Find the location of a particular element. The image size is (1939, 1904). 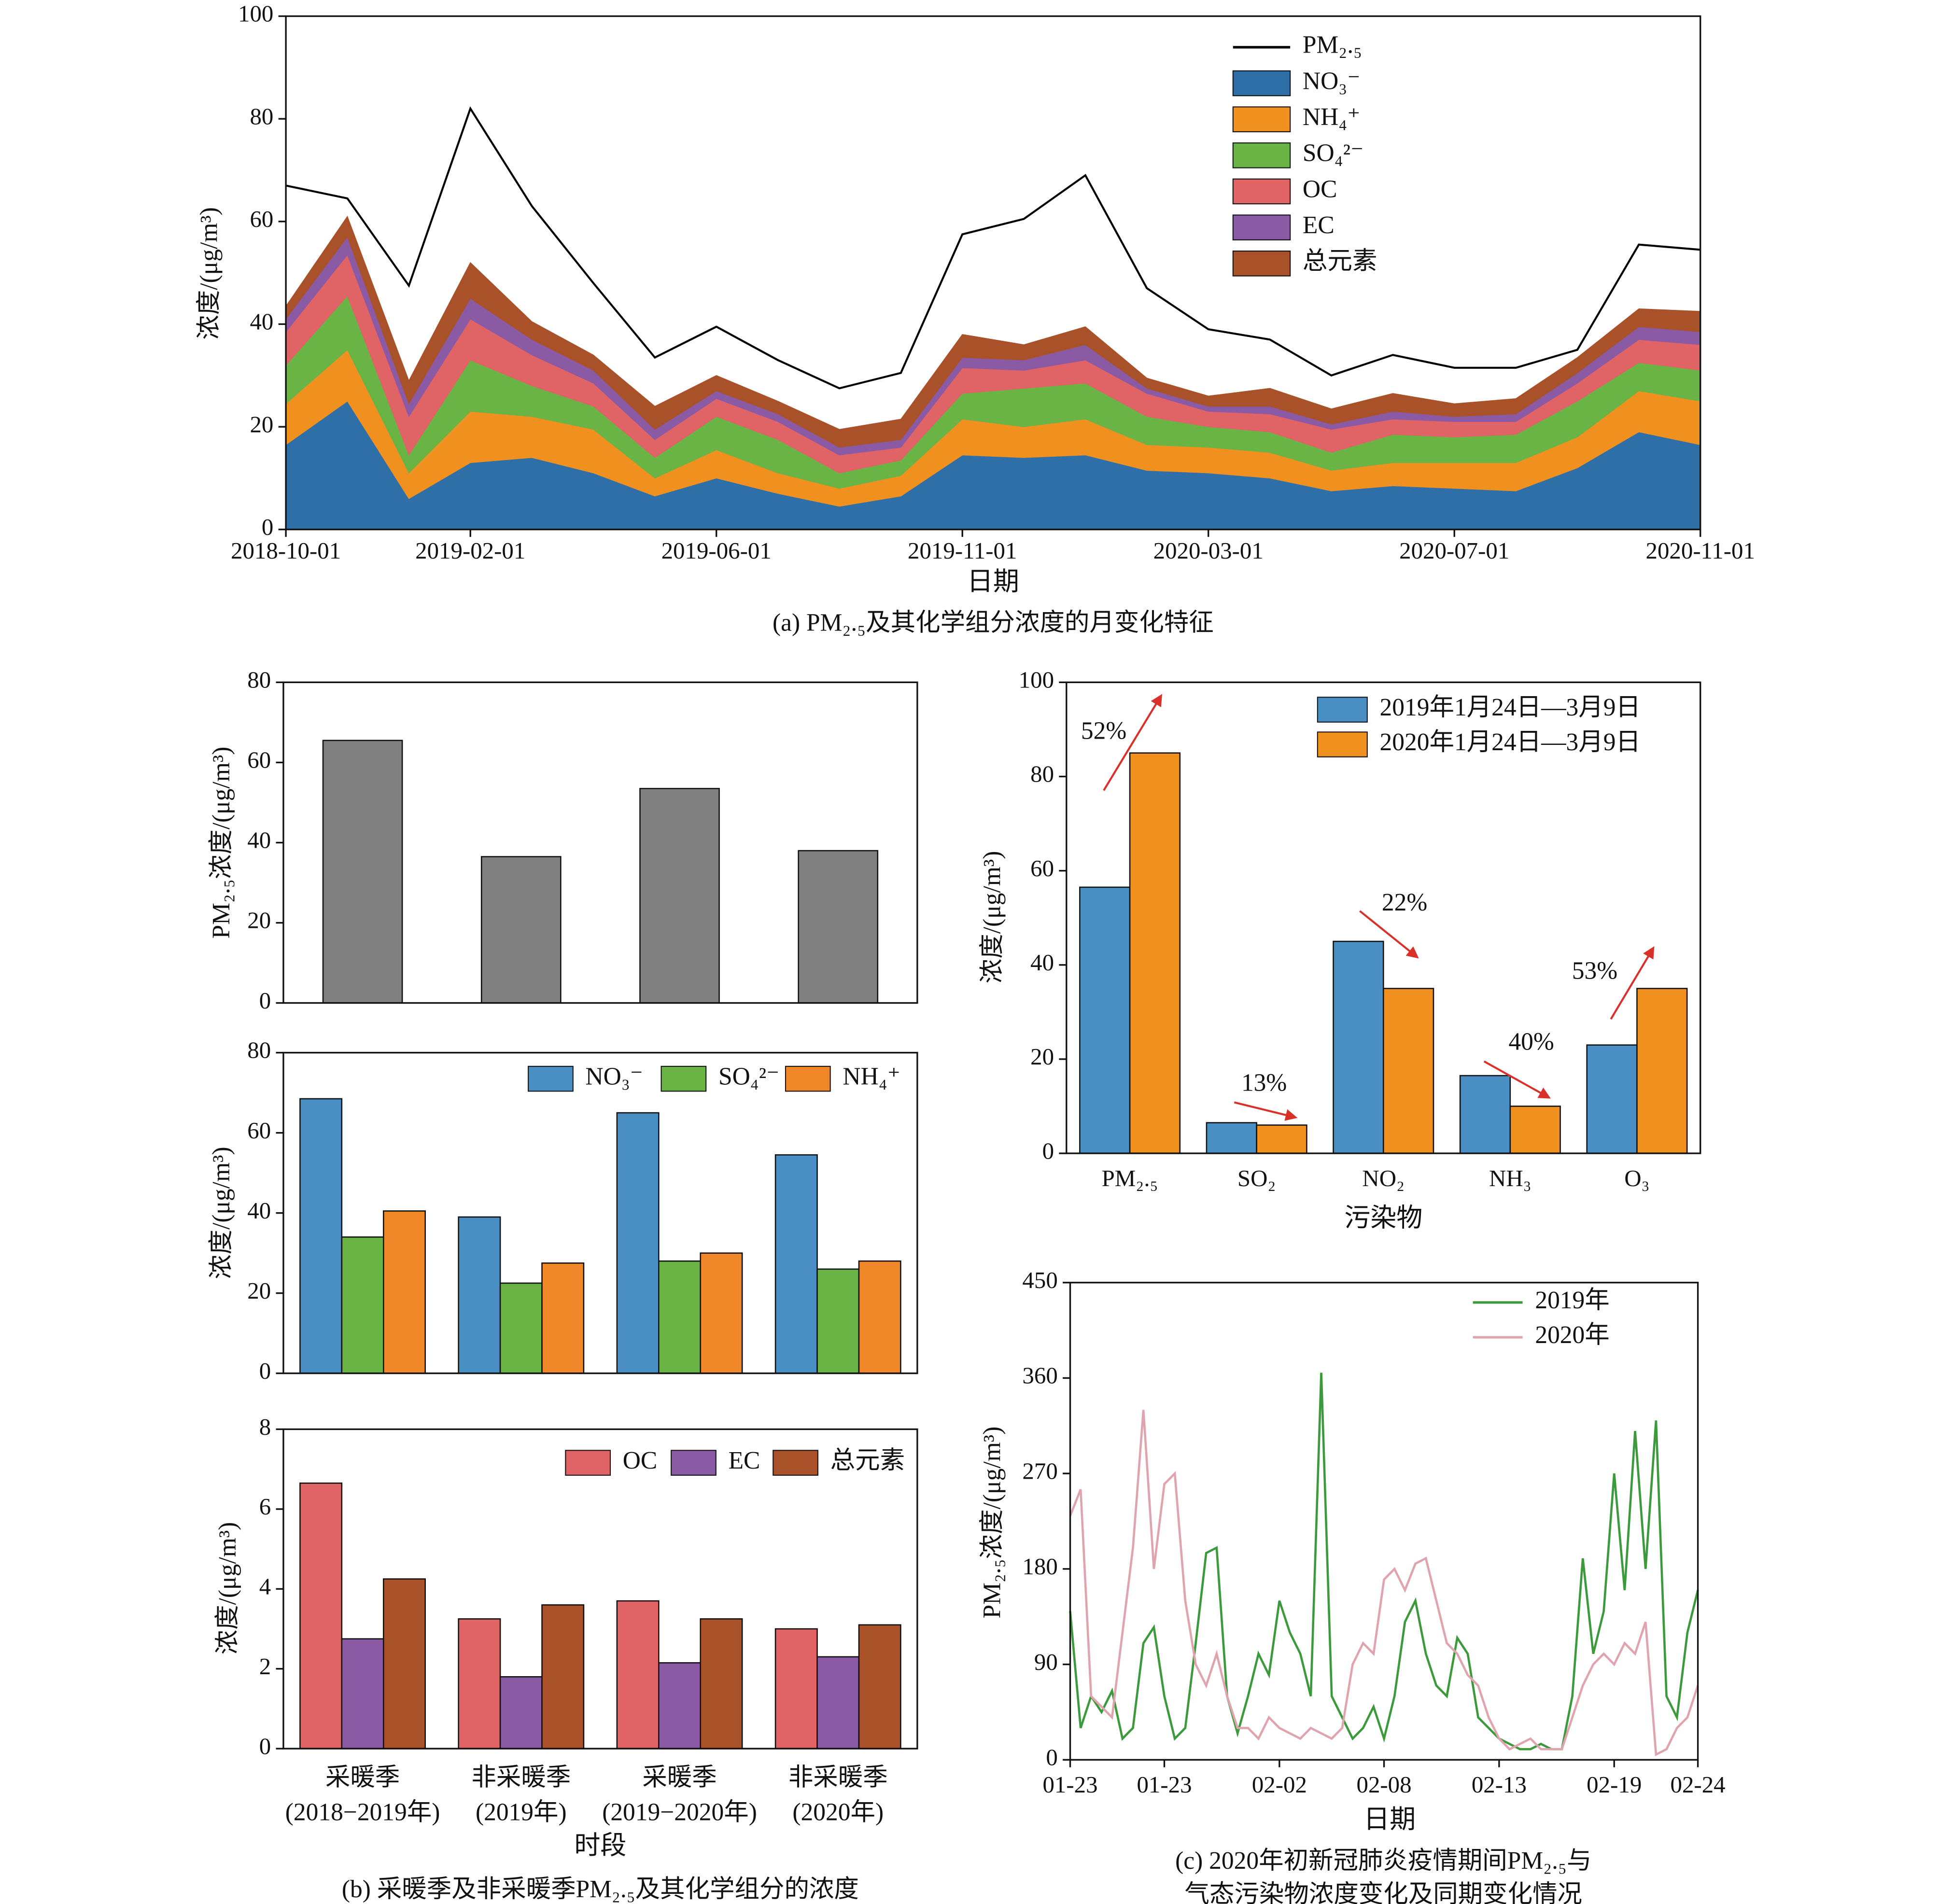

y-tick-label: 6 is located at coordinates (265, 1507).